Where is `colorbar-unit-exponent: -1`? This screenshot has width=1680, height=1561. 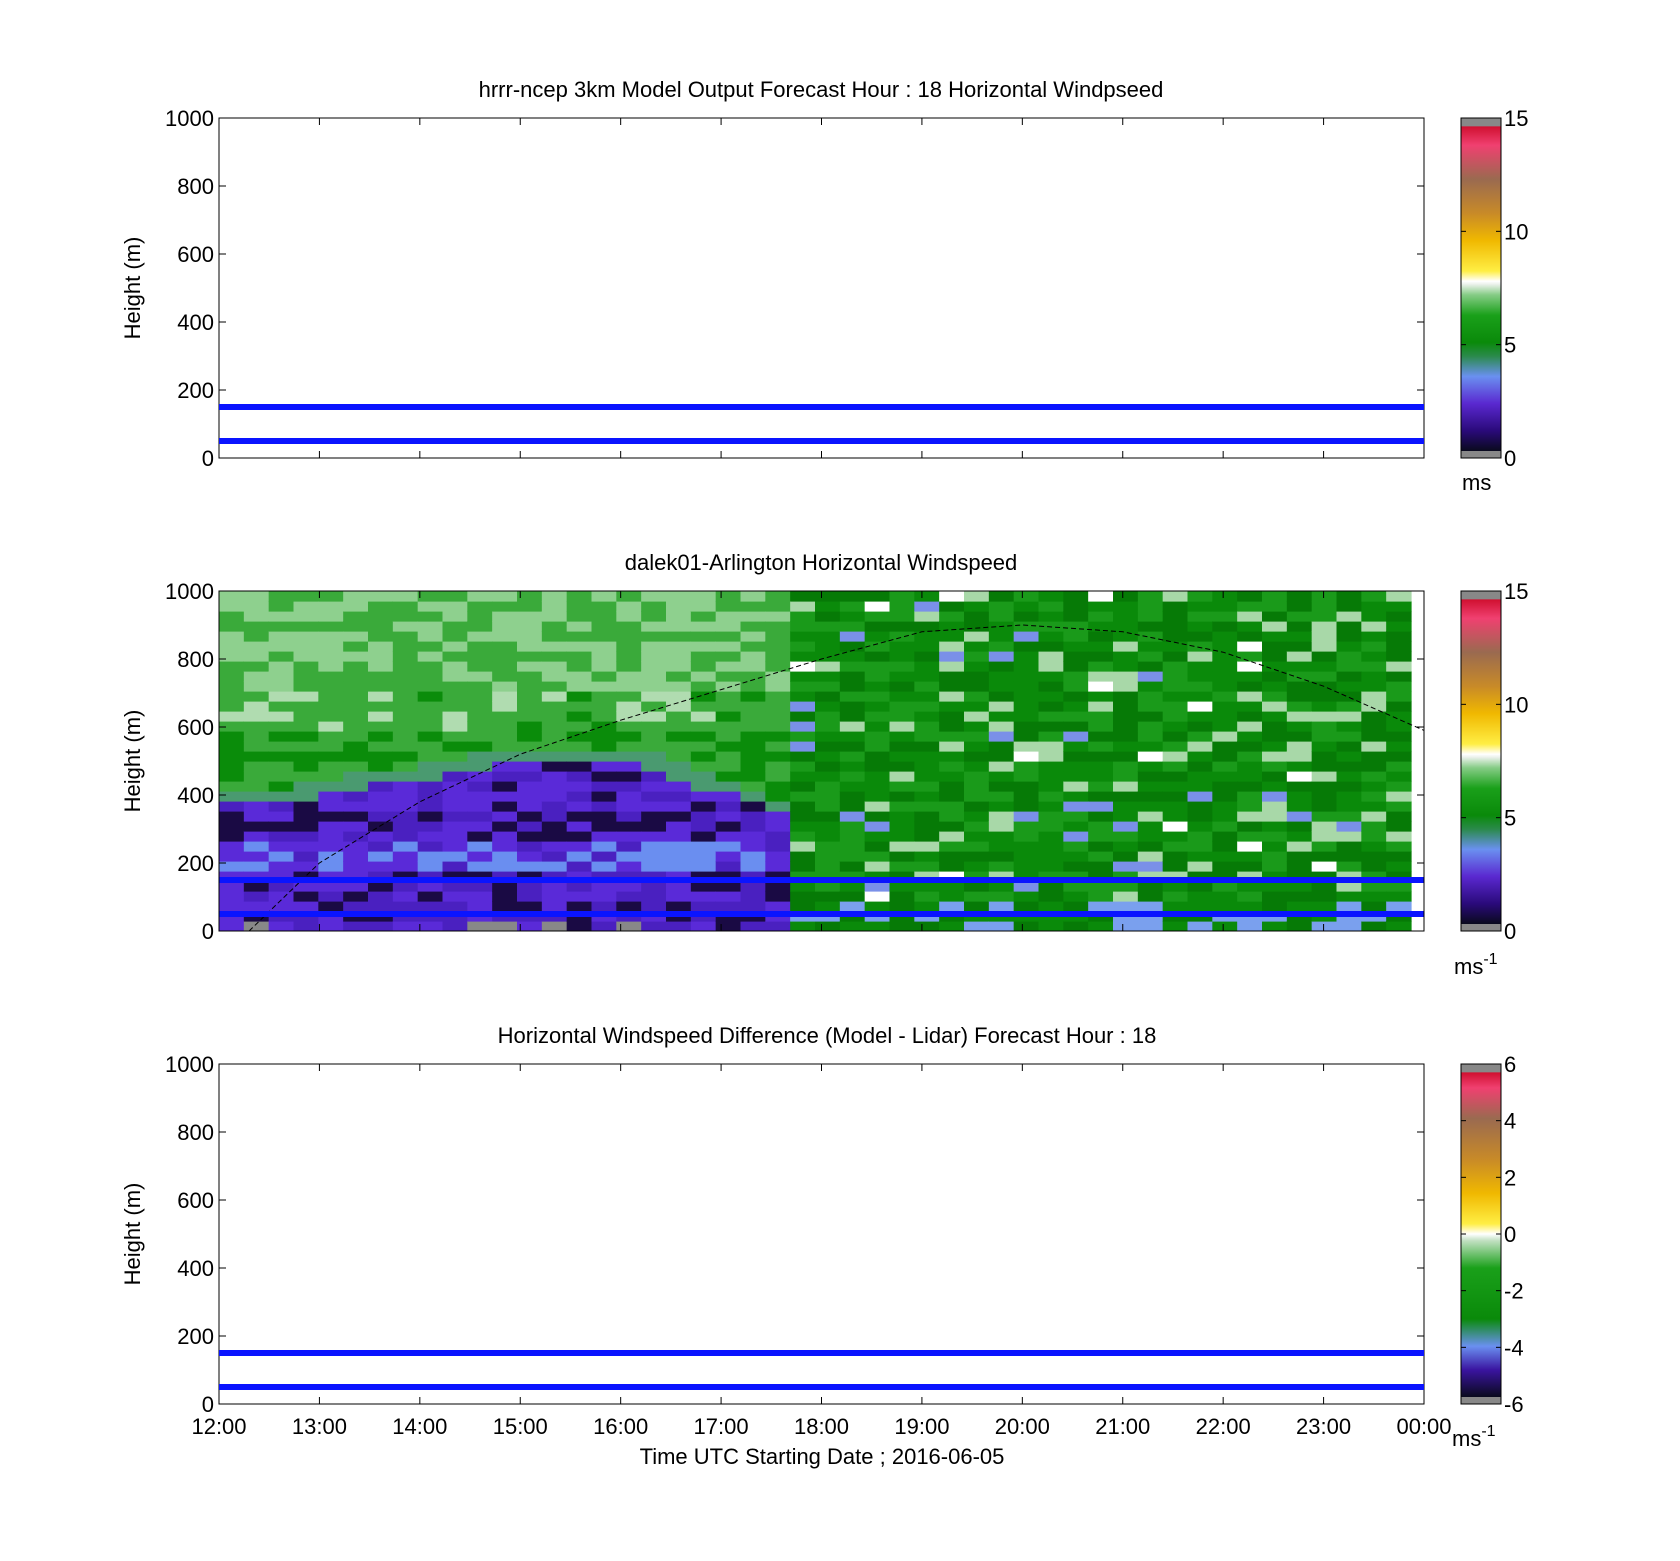
colorbar-unit-exponent: -1 is located at coordinates (1488, 1431).